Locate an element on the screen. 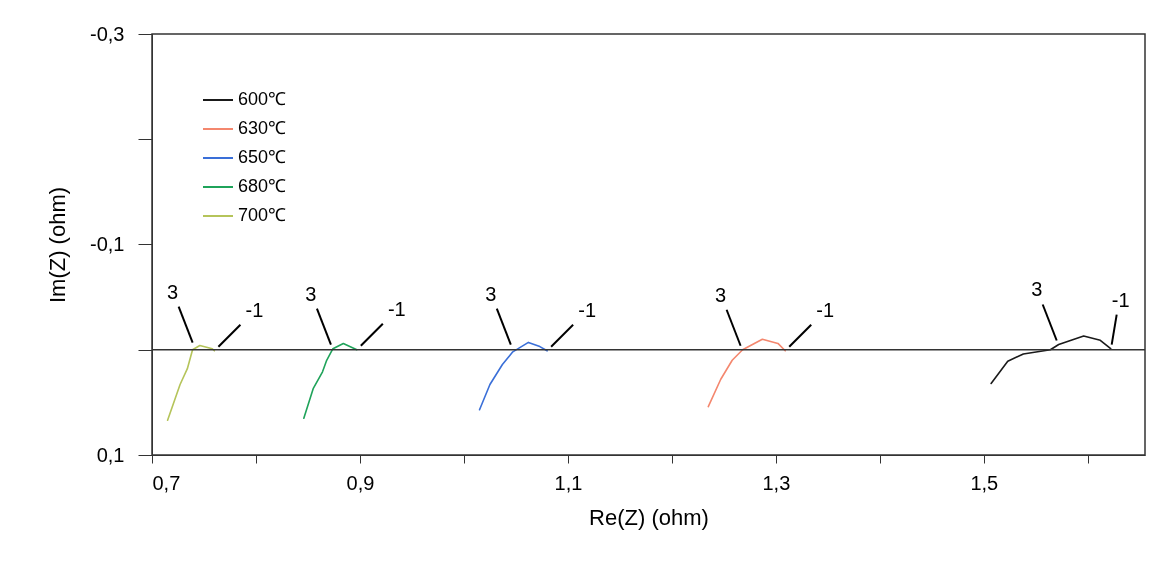 This screenshot has width=1157, height=577. x-tick-label: 1,3 is located at coordinates (776, 482).